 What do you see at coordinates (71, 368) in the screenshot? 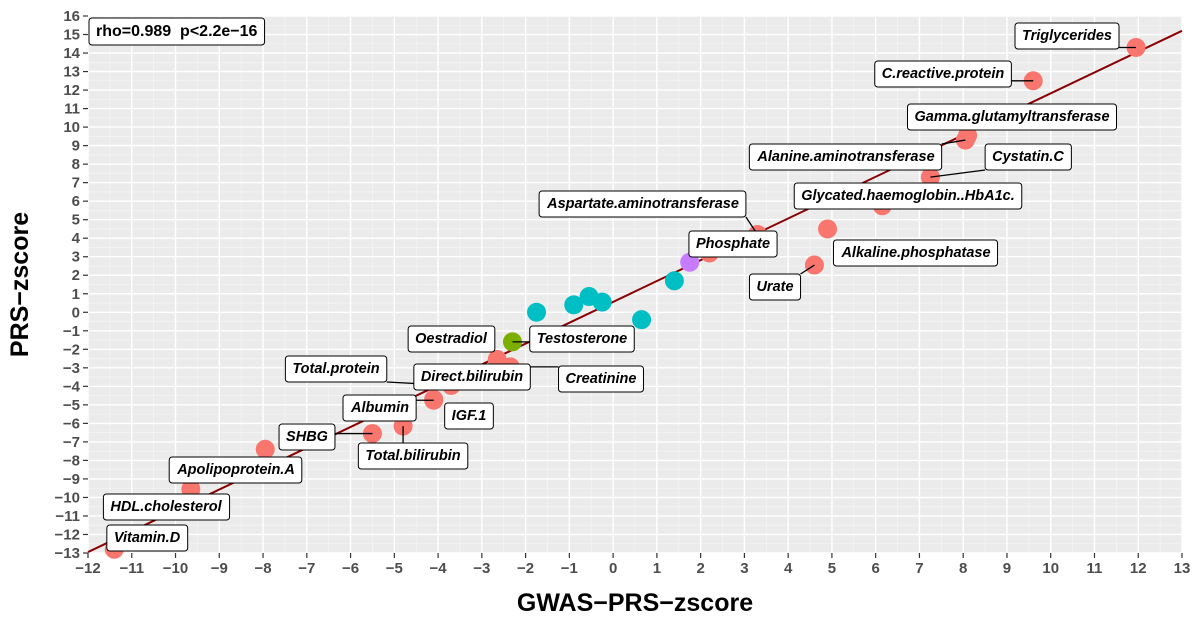
I see `y-tick-label: −3` at bounding box center [71, 368].